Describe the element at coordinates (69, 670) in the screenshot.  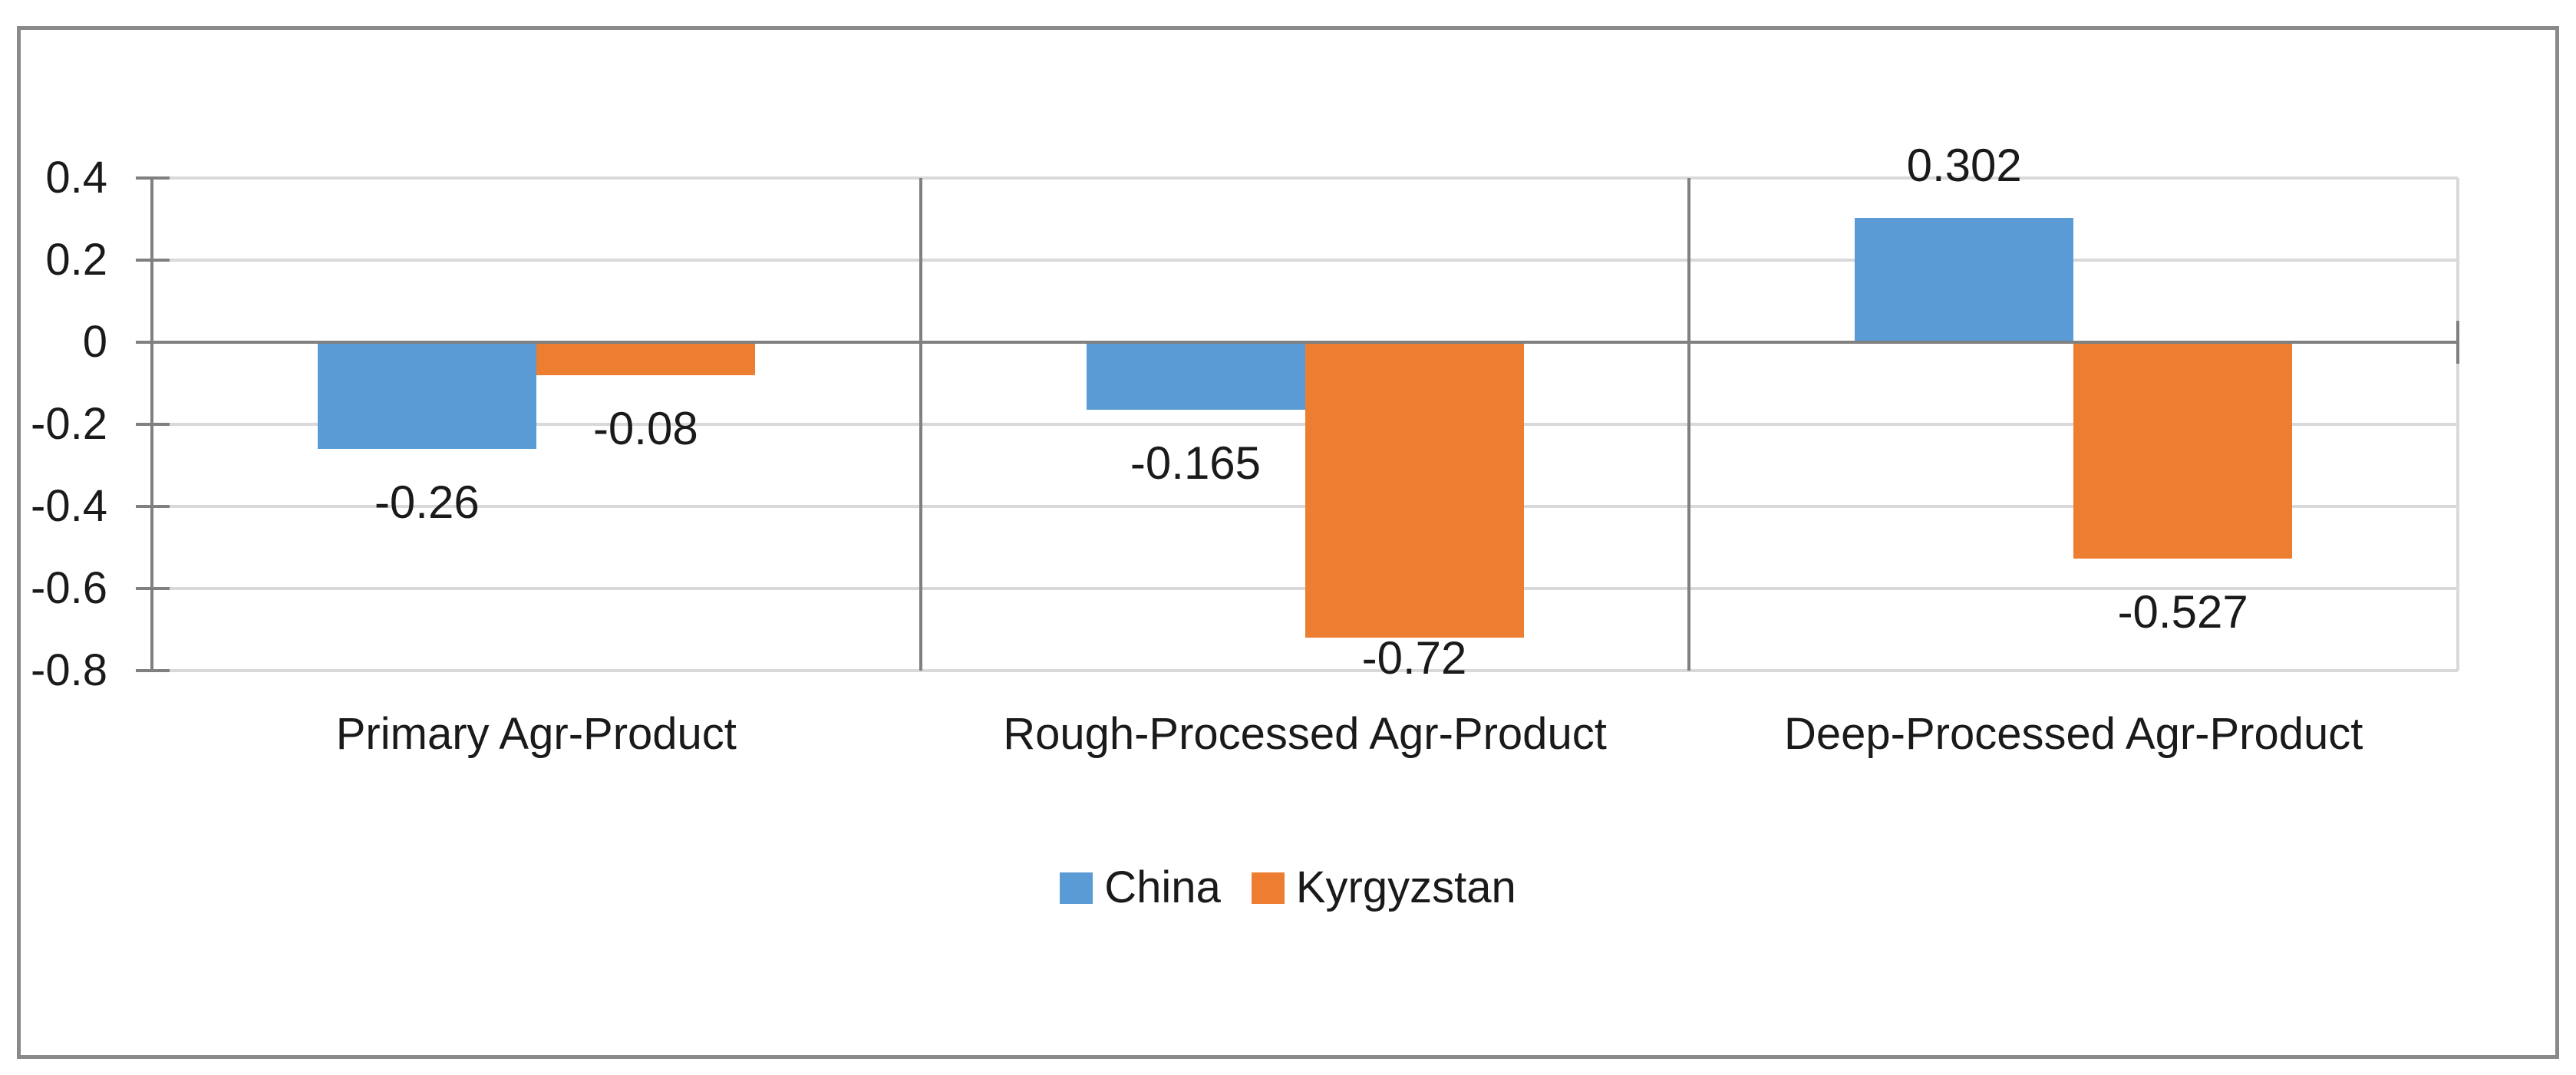
I see `y-tick-label: -0.8` at that location.